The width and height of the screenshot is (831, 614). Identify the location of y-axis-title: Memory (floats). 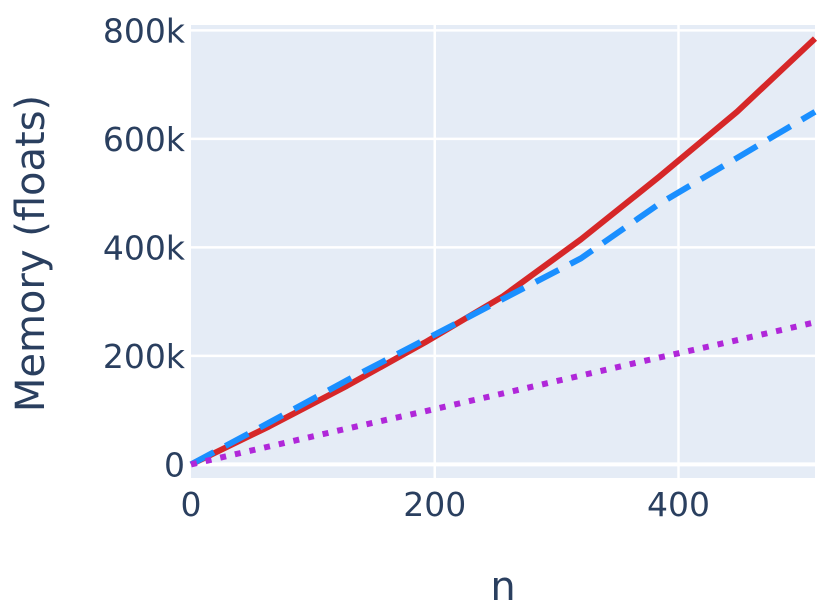
(31, 253).